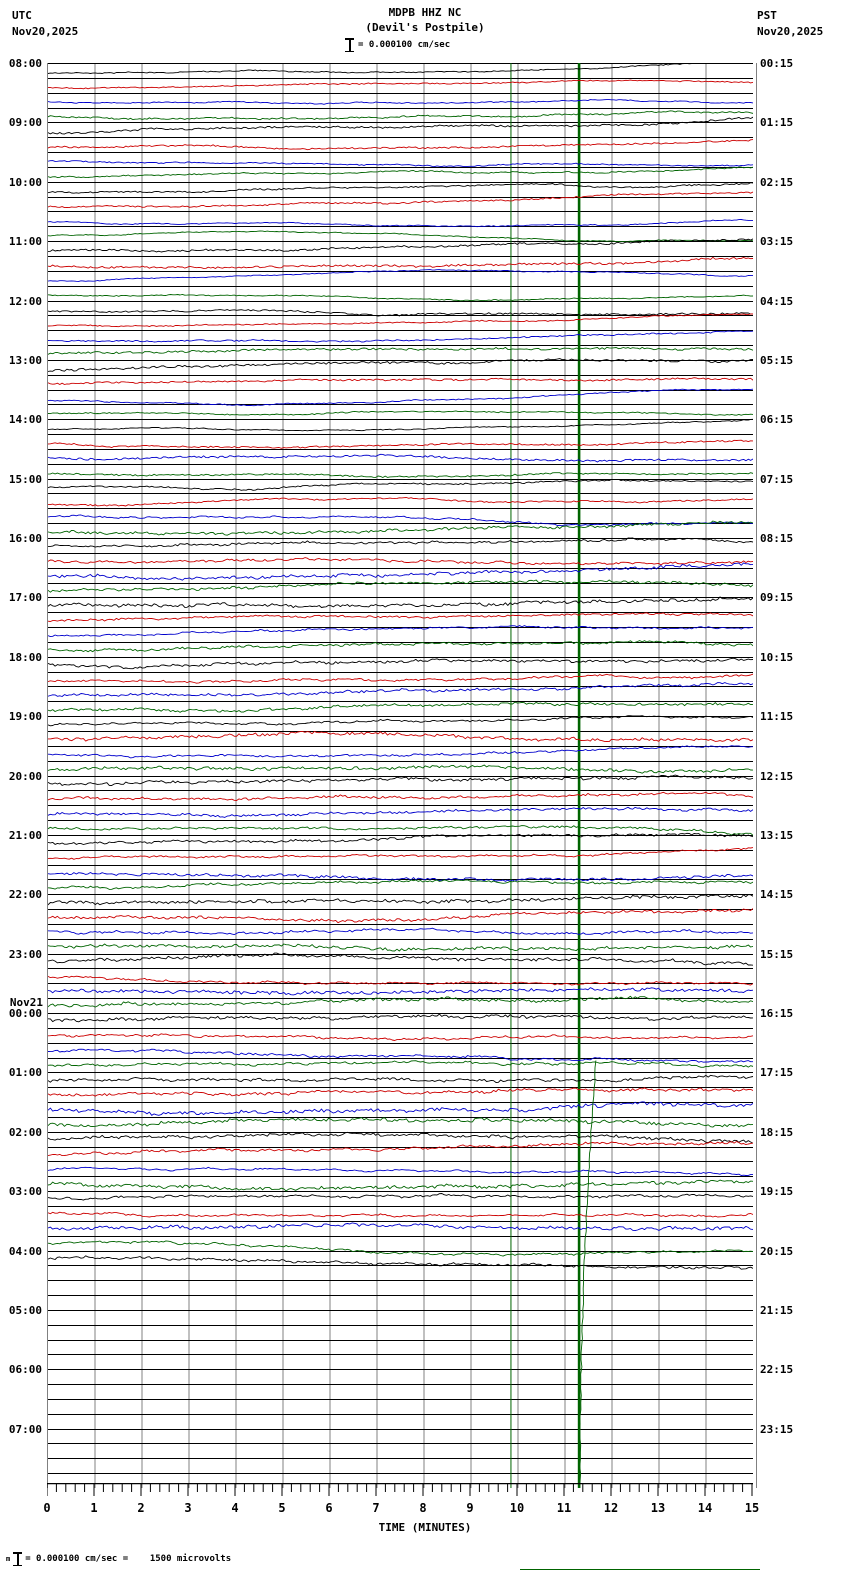  What do you see at coordinates (349, 45) in the screenshot?
I see `ibeam-scale-icon` at bounding box center [349, 45].